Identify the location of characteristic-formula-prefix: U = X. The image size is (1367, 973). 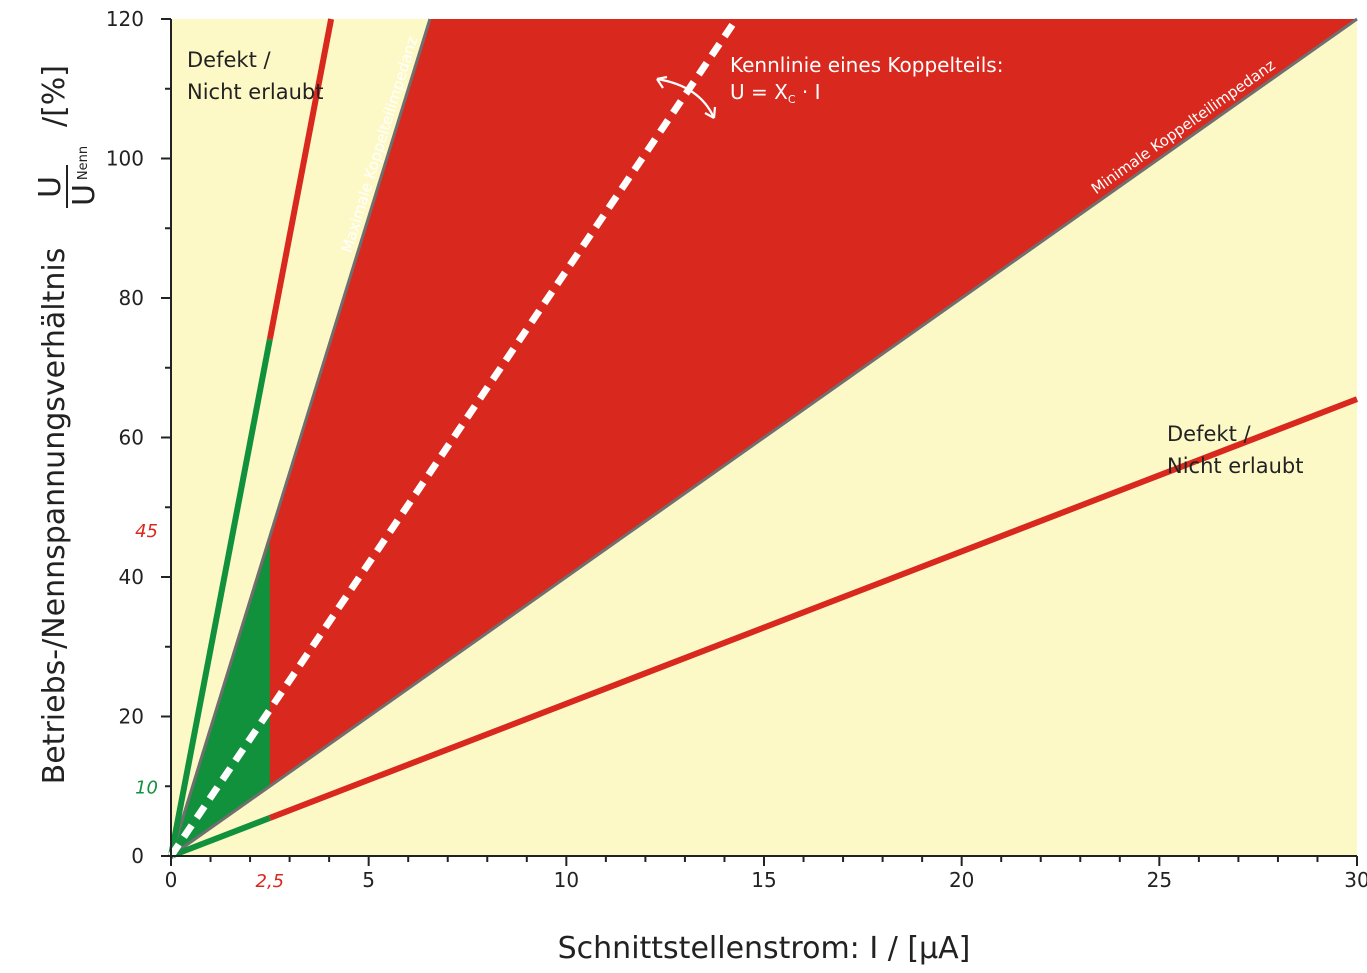
(759, 92).